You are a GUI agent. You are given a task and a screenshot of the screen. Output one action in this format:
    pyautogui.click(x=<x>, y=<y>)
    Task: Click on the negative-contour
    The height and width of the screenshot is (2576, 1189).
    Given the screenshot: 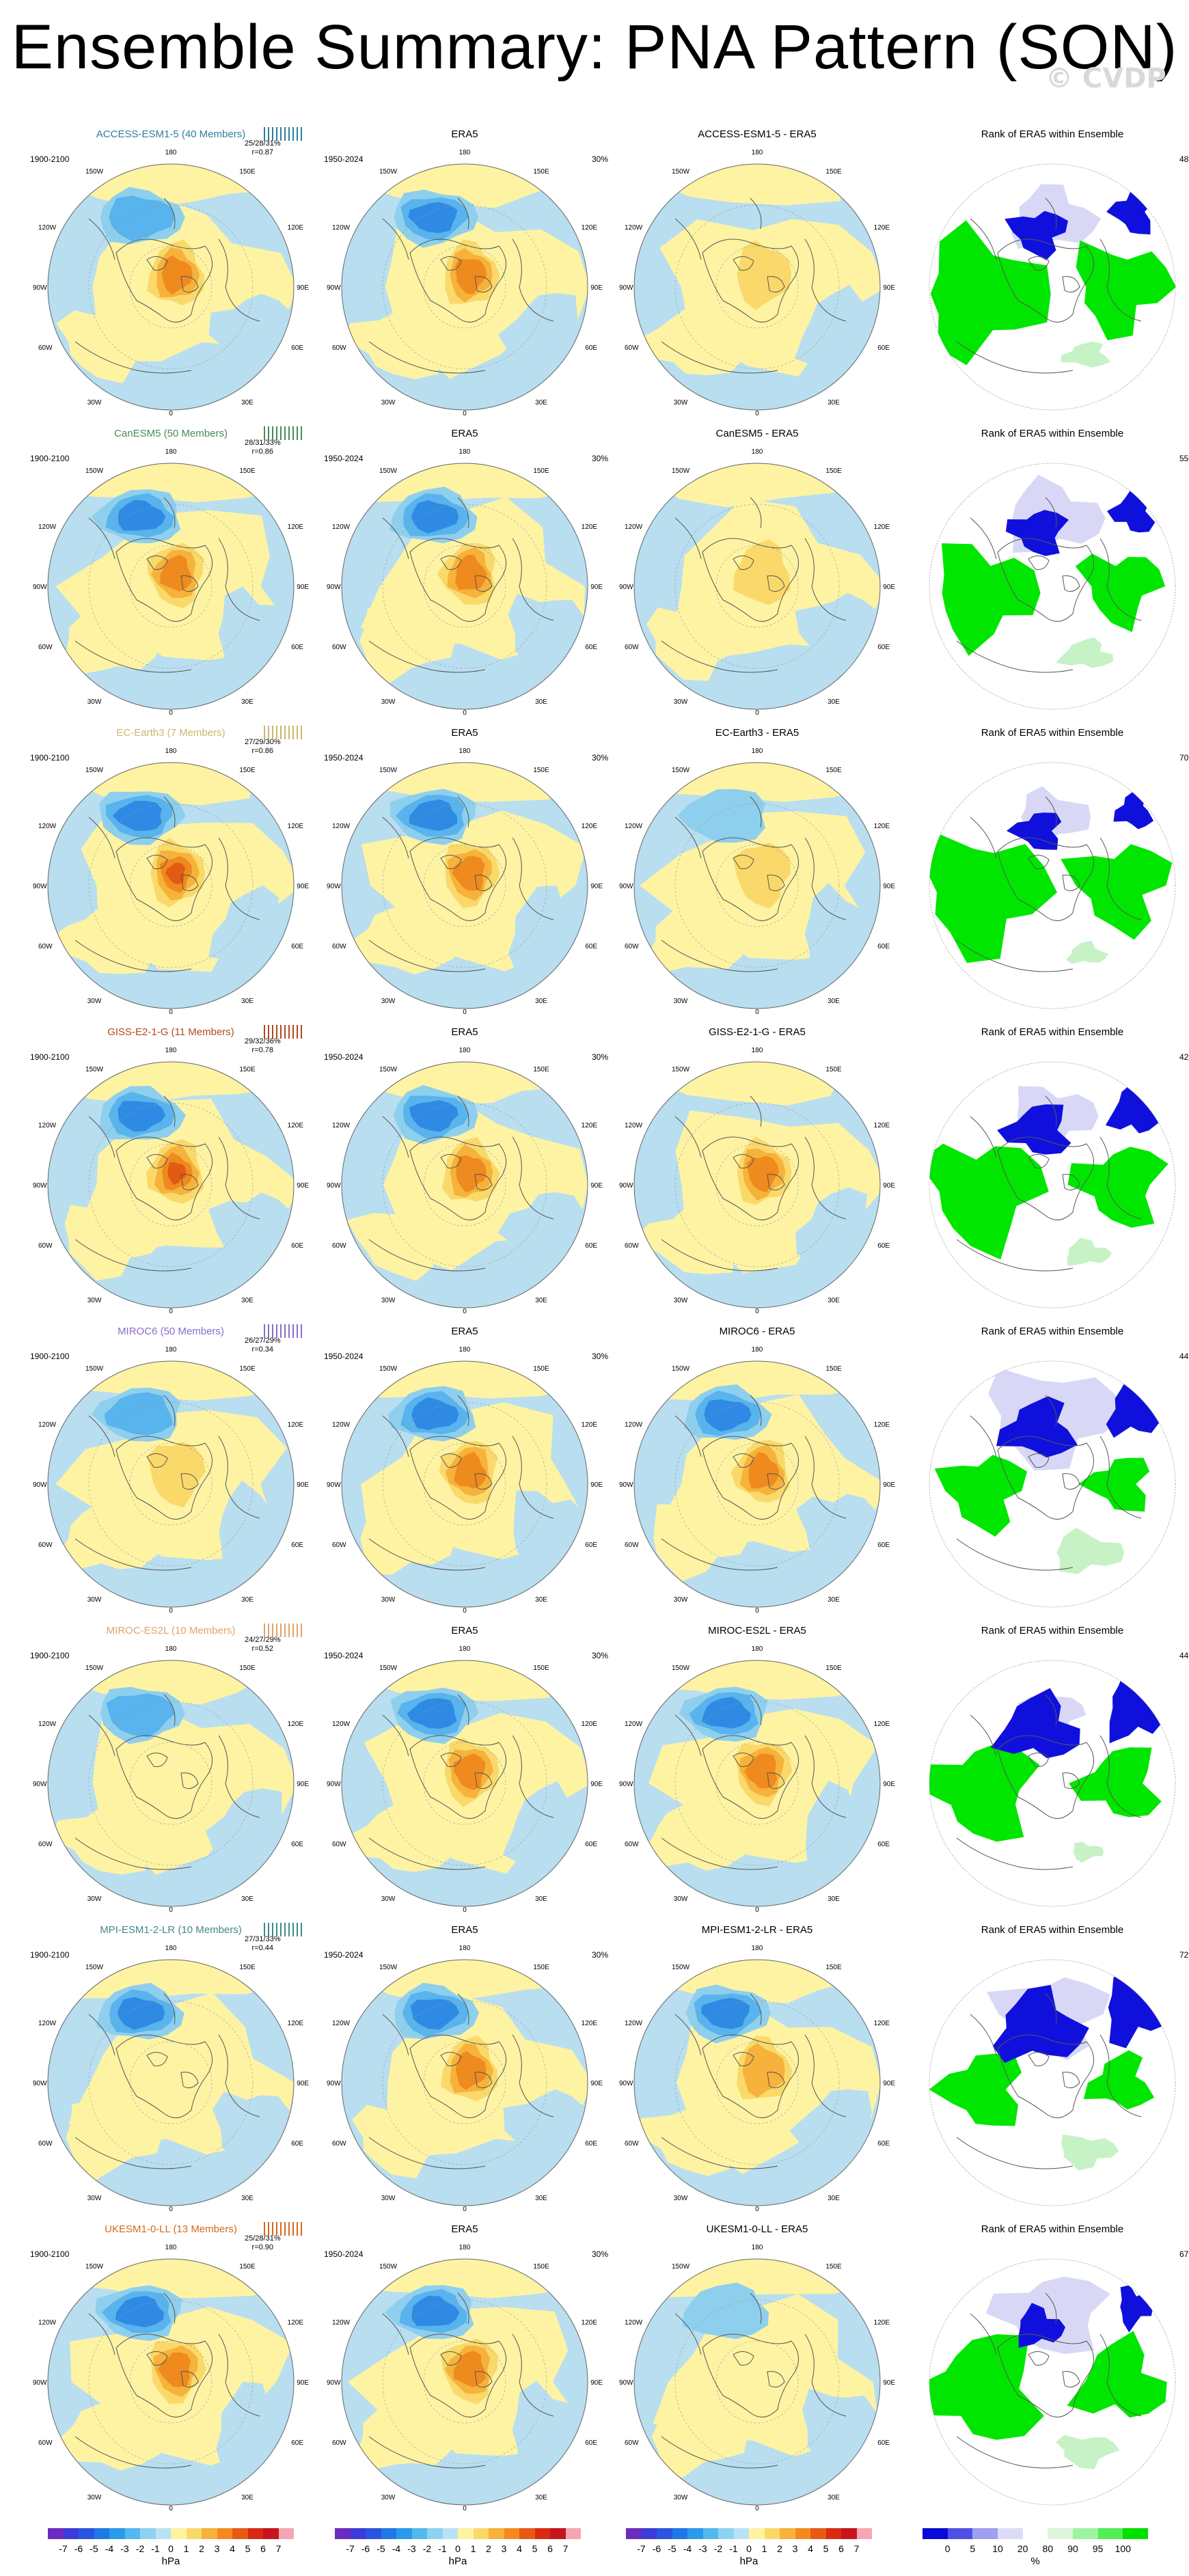 What is the action you would take?
    pyautogui.click(x=435, y=1413)
    